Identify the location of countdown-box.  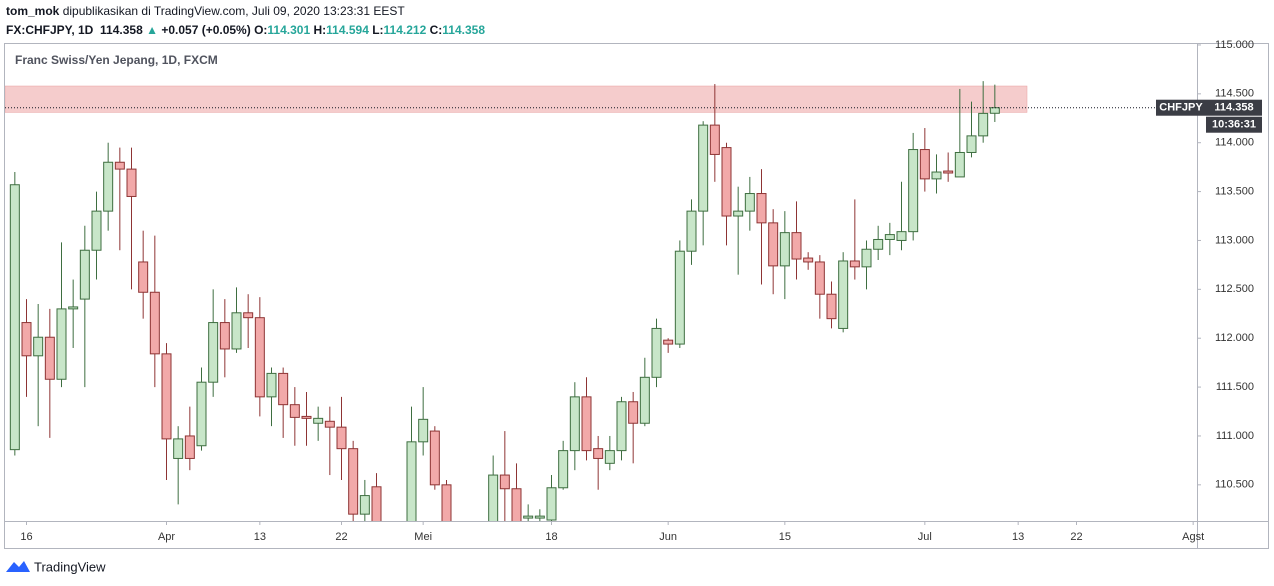
(1234, 124).